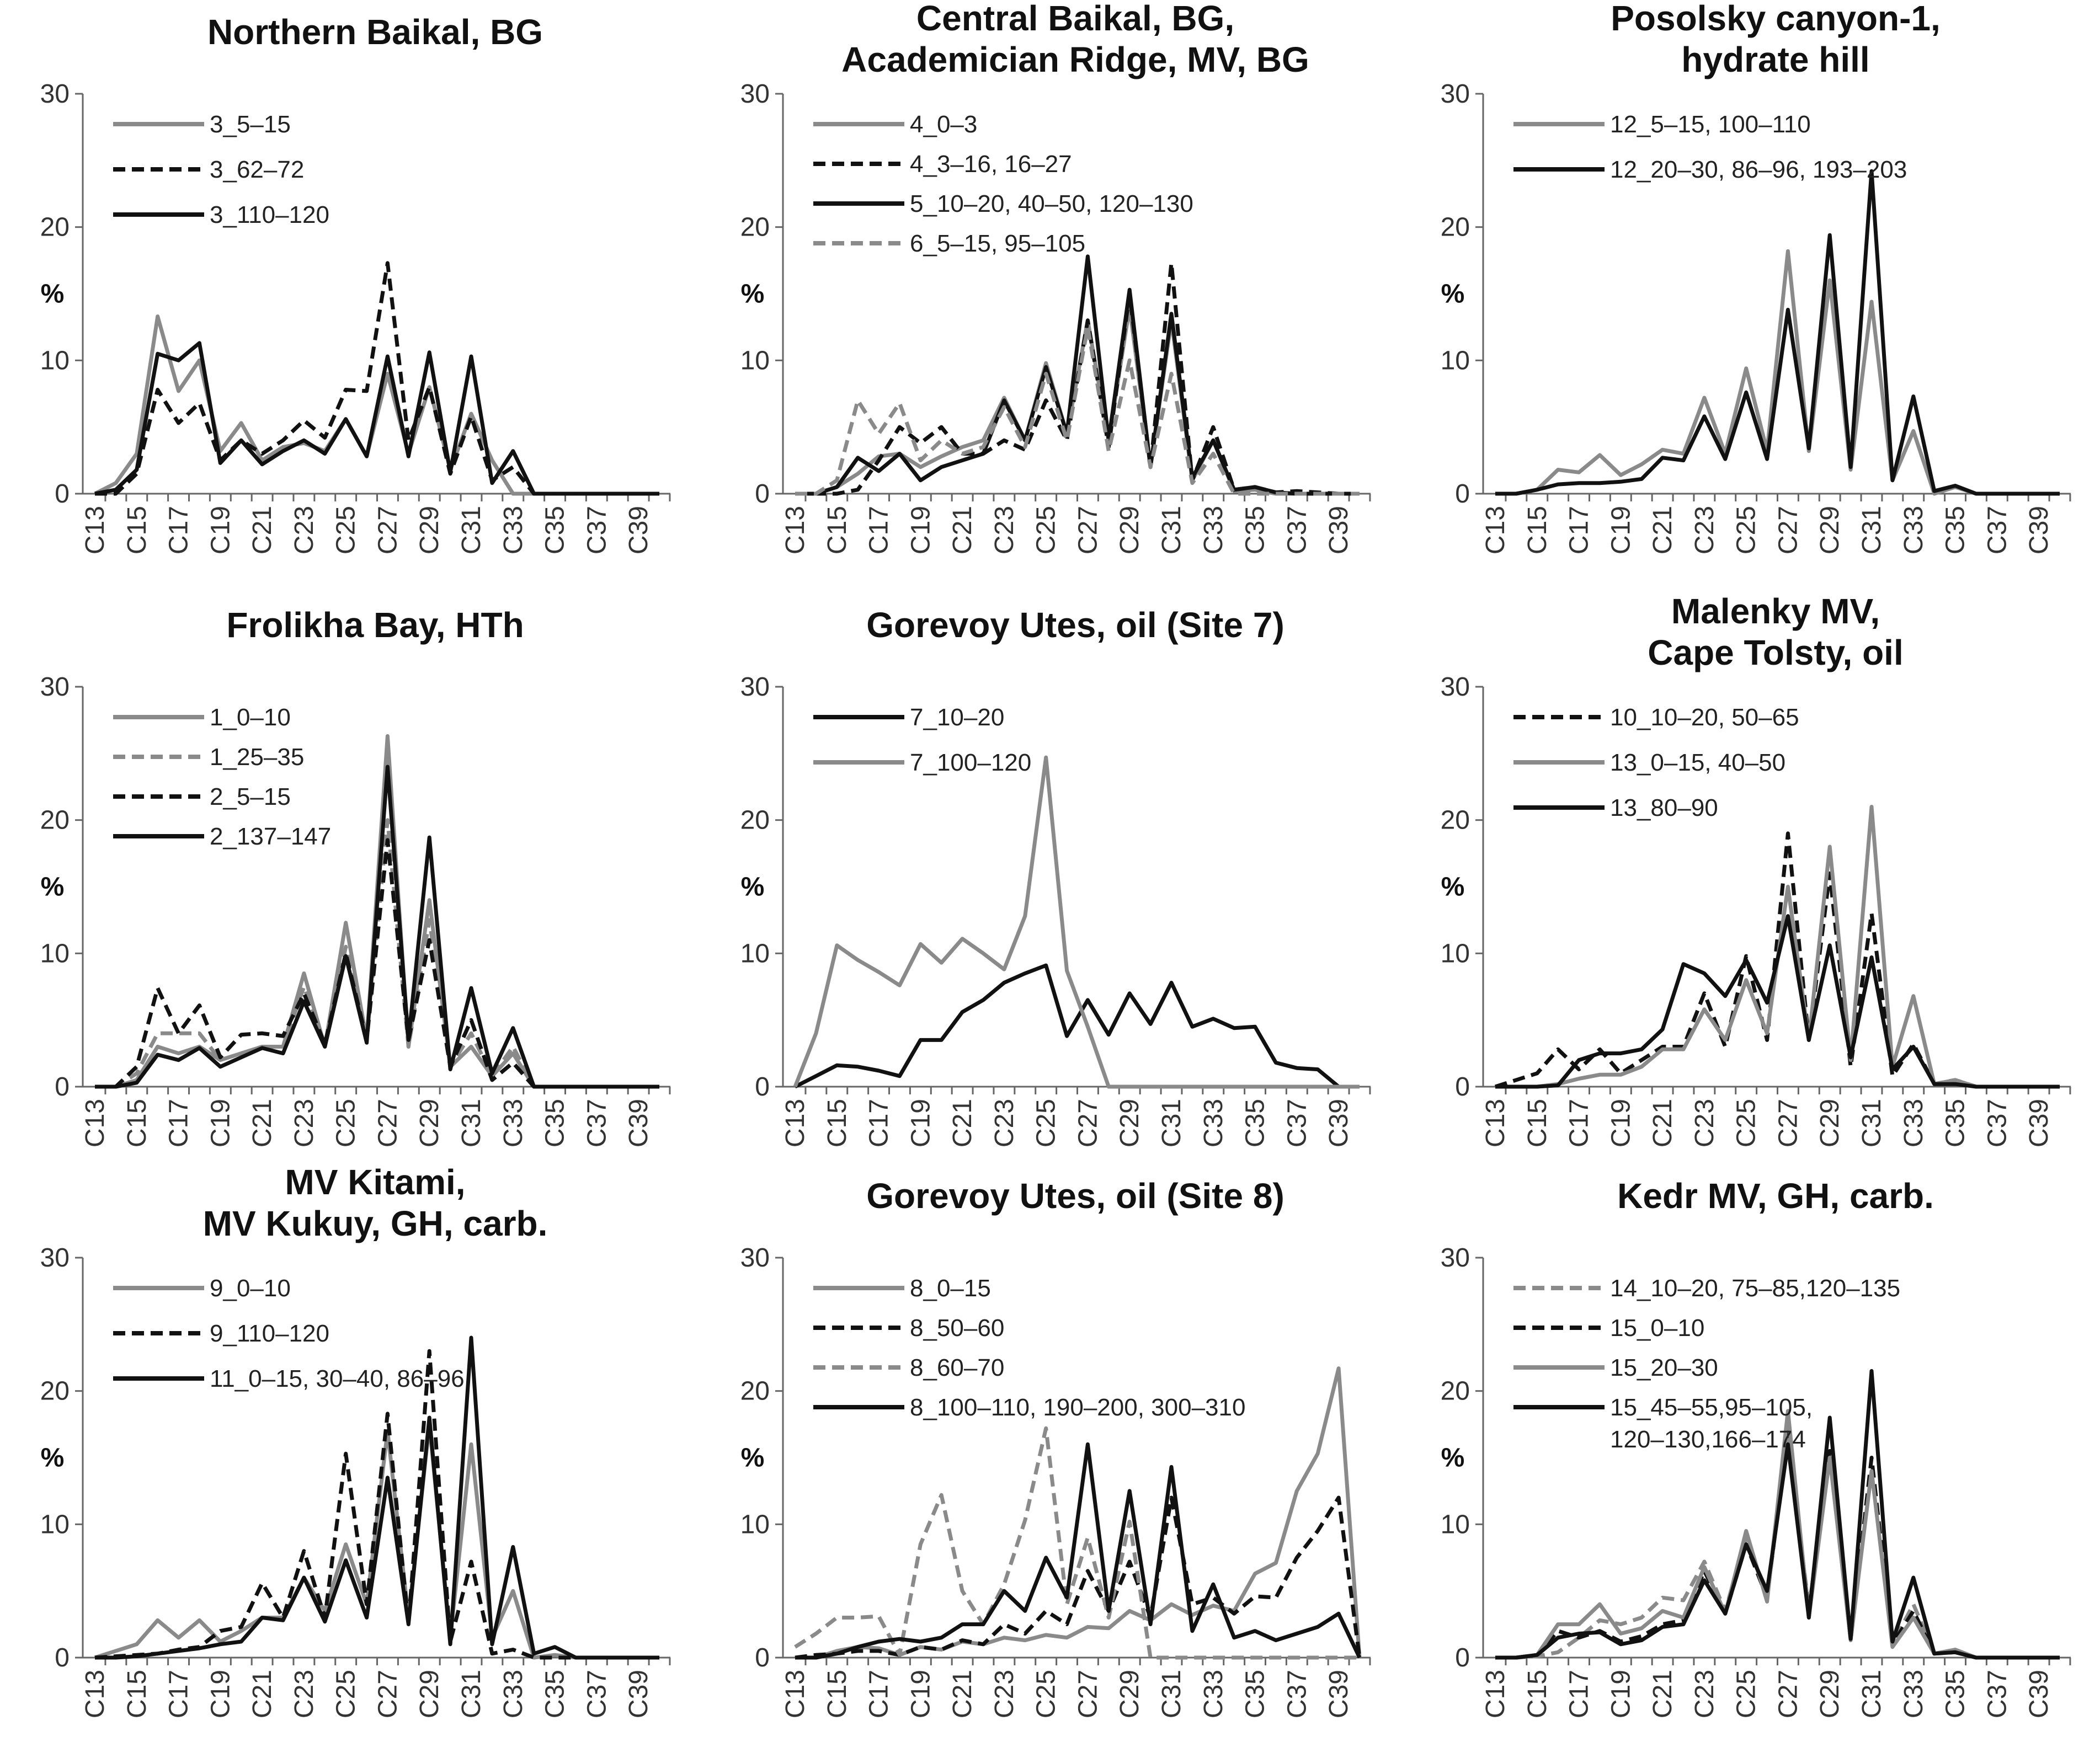 This screenshot has width=2100, height=1742. I want to click on legend-label: 3_110–120, so click(269, 214).